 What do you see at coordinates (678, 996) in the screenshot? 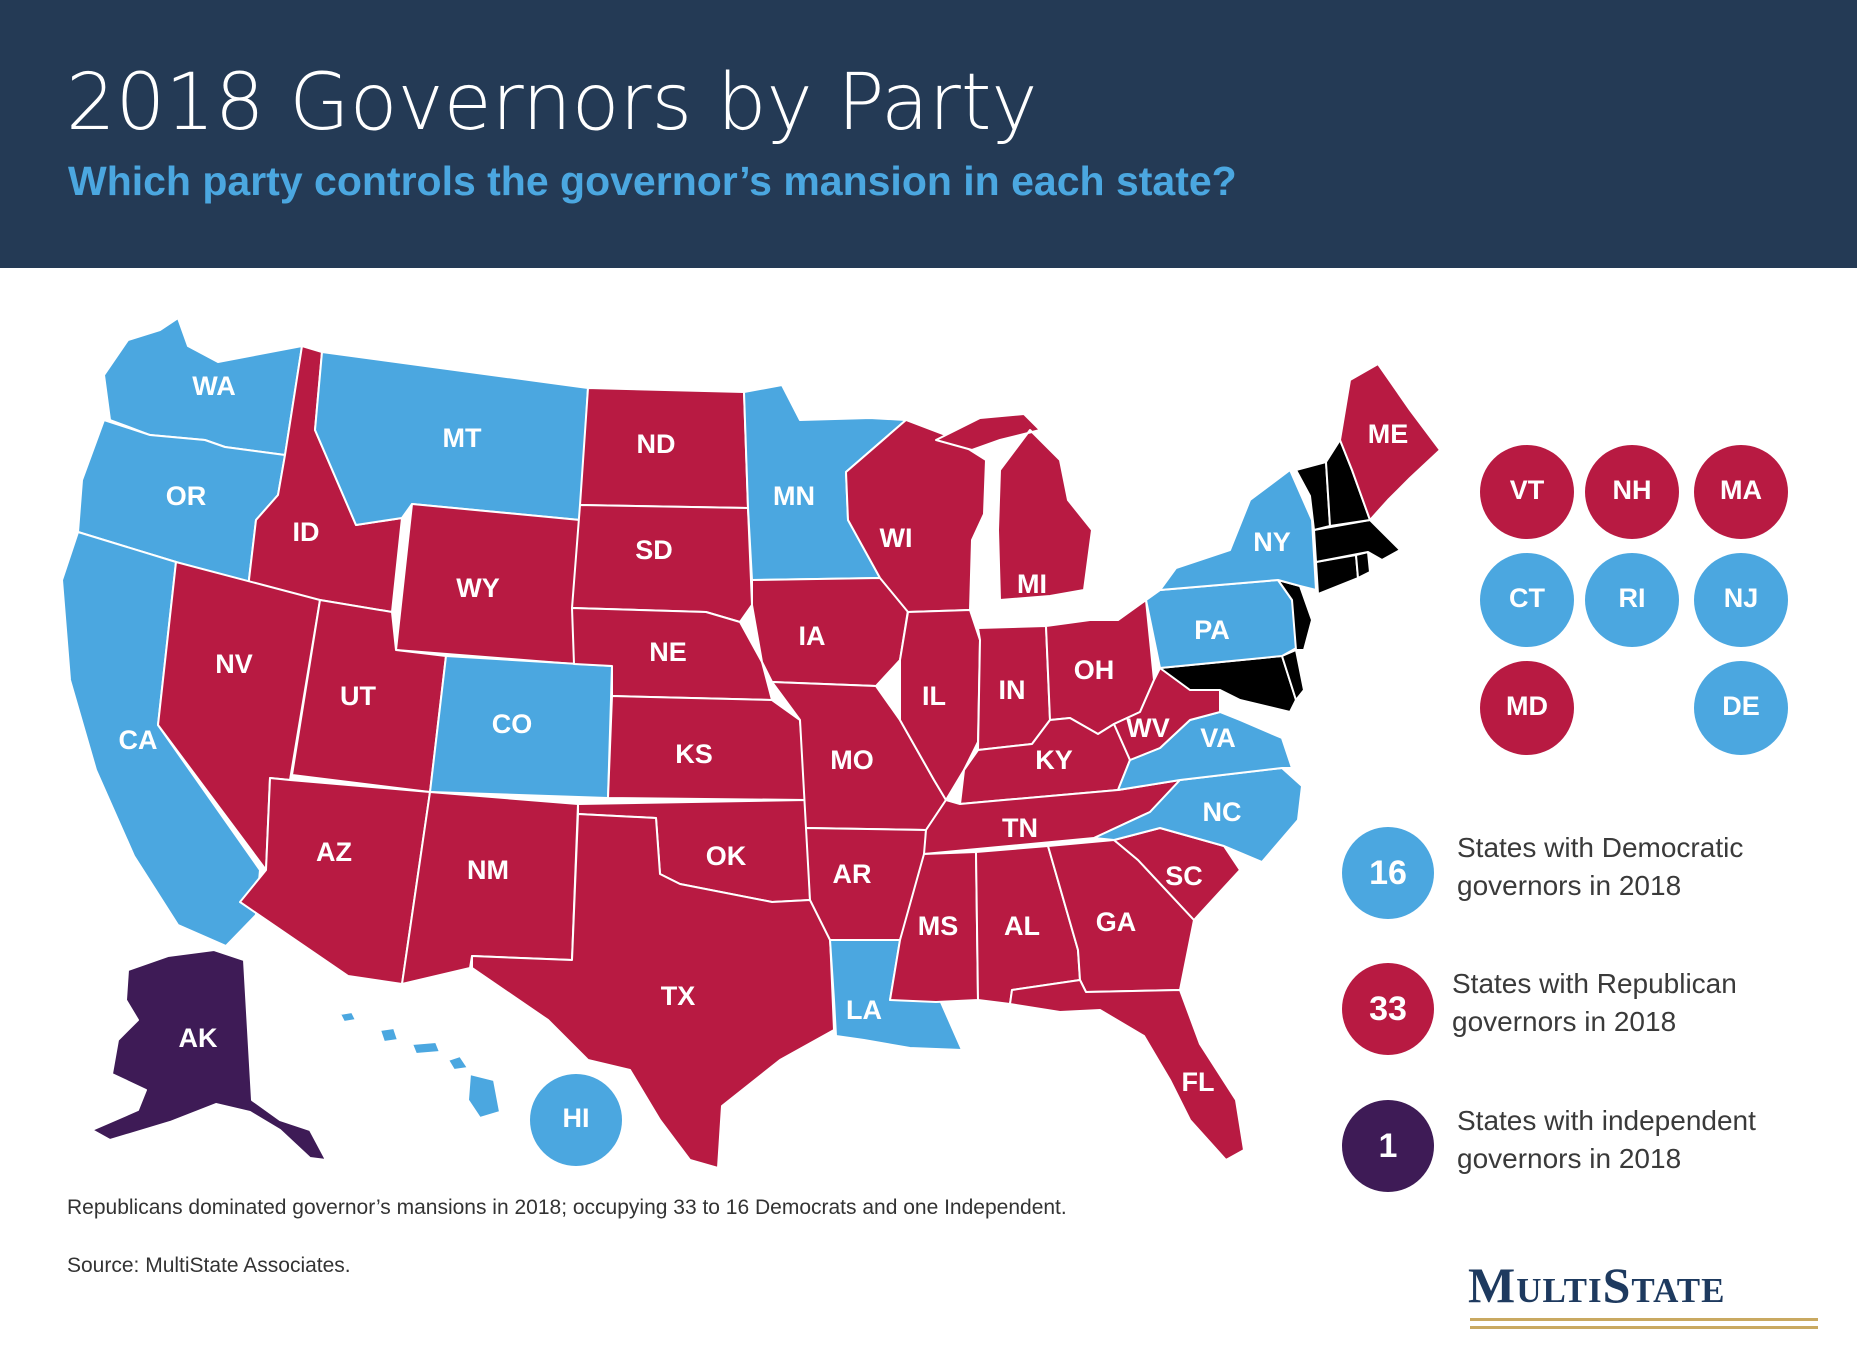
I see `state-label-tx: TX` at bounding box center [678, 996].